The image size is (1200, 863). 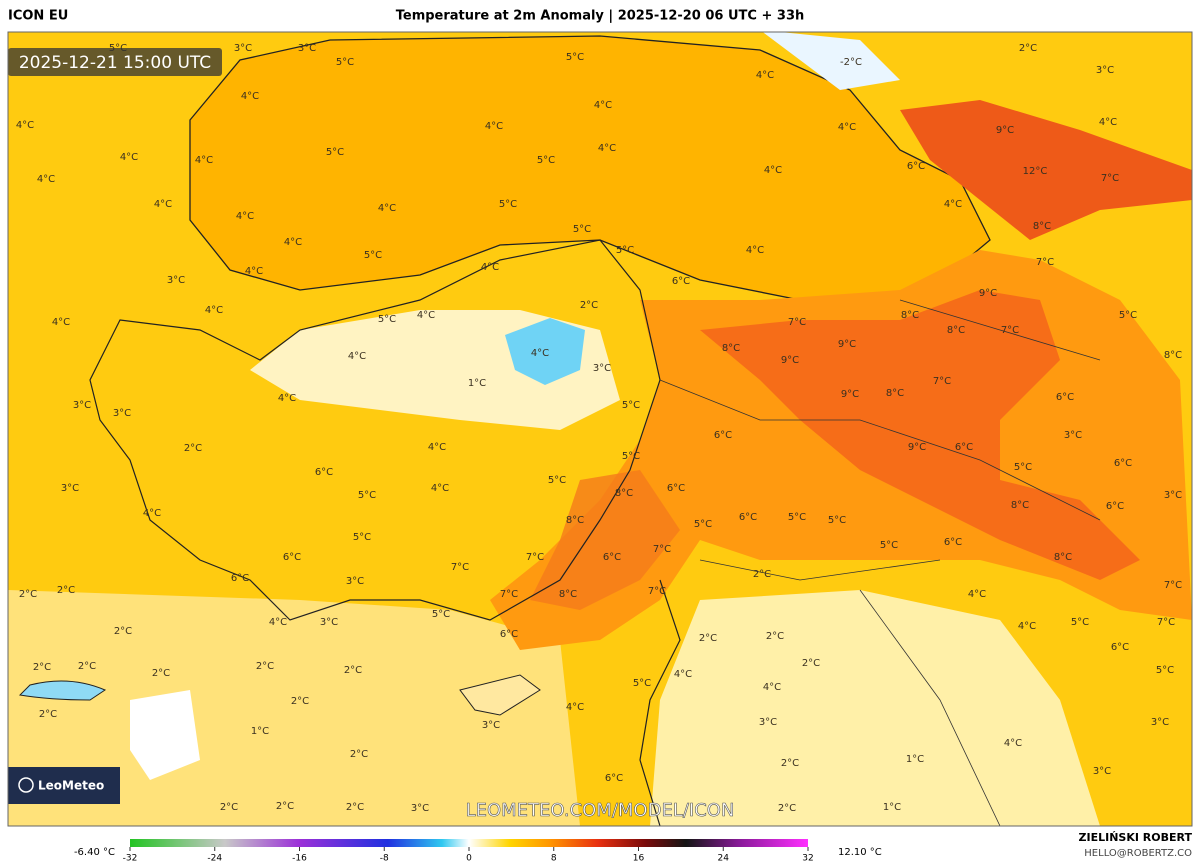 What do you see at coordinates (724, 858) in the screenshot?
I see `colorbar-tick-label: 24` at bounding box center [724, 858].